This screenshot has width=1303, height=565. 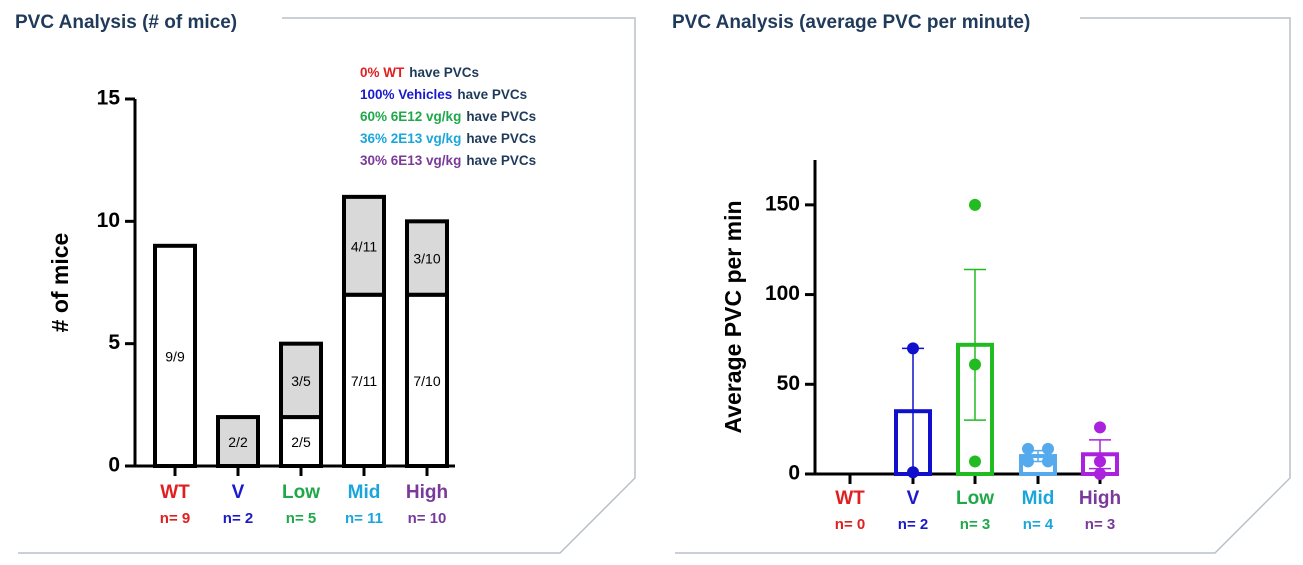 I want to click on error-bar, so click(x=975, y=344).